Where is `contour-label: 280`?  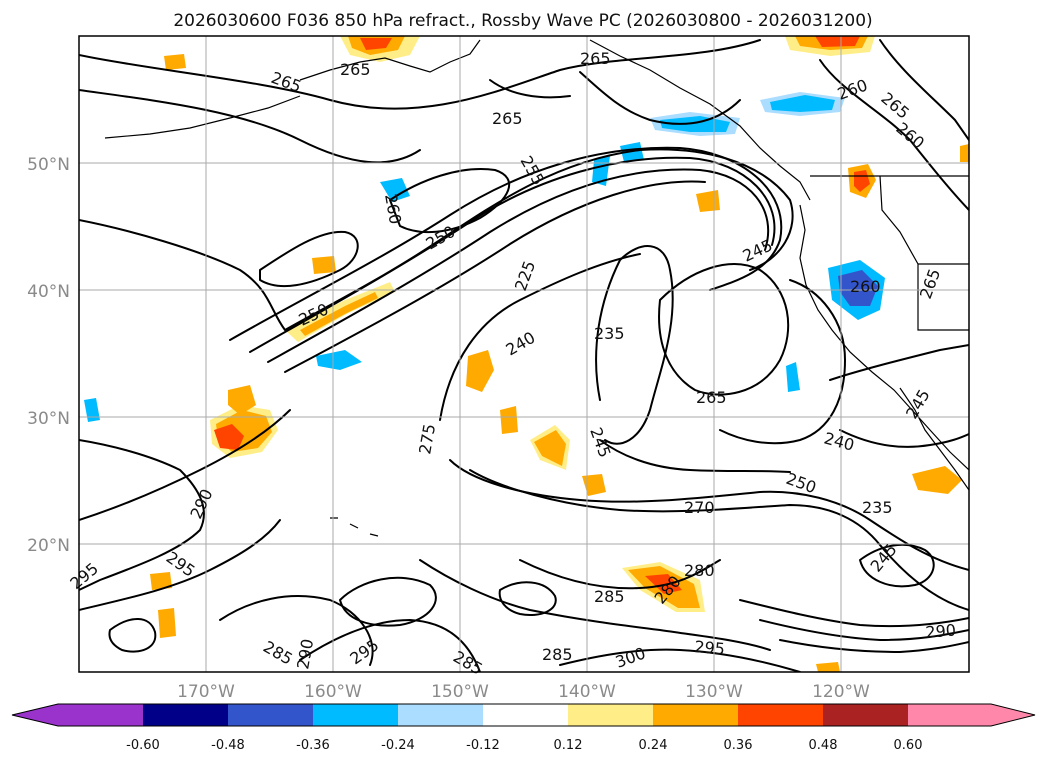 contour-label: 280 is located at coordinates (699, 570).